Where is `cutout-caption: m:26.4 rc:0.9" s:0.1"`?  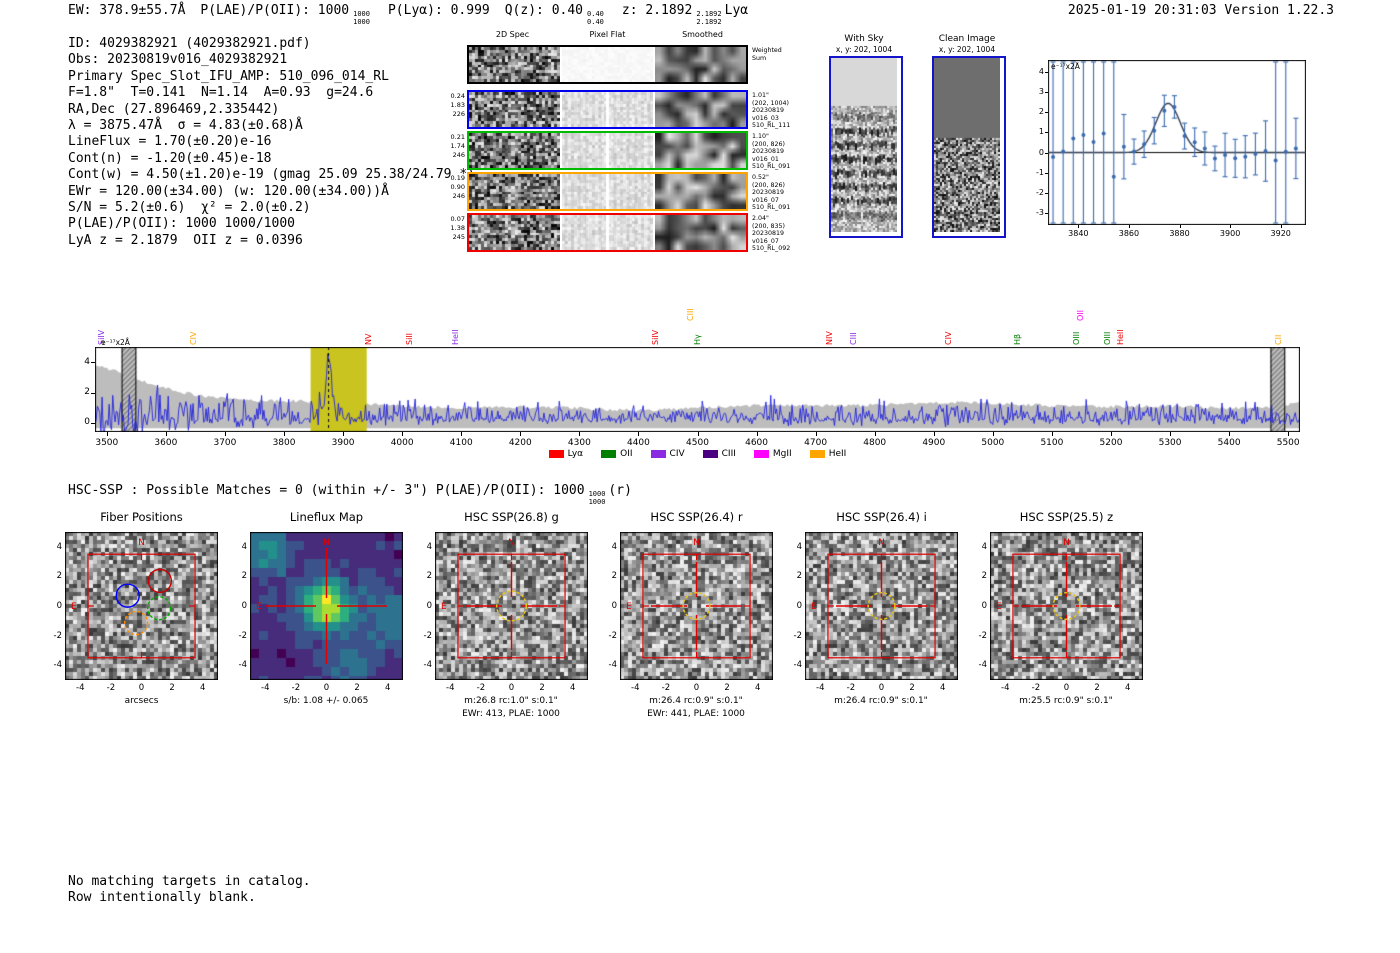 cutout-caption: m:26.4 rc:0.9" s:0.1" is located at coordinates (696, 701).